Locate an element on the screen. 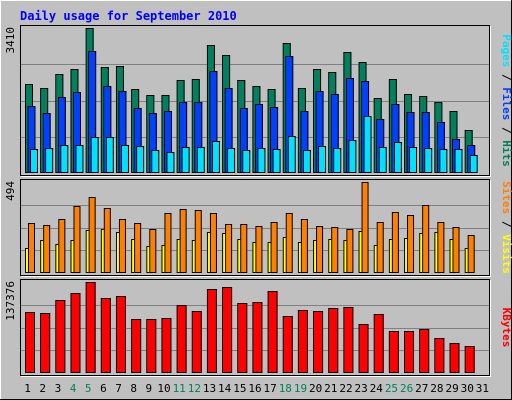 Image resolution: width=512 pixels, height=400 pixels. legend-item: / is located at coordinates (506, 77).